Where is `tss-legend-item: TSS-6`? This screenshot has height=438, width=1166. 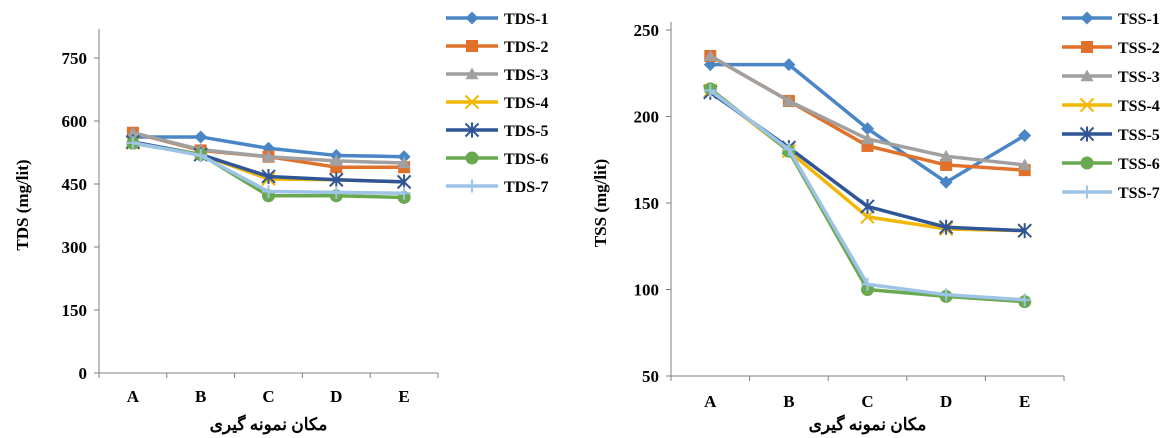 tss-legend-item: TSS-6 is located at coordinates (1111, 164).